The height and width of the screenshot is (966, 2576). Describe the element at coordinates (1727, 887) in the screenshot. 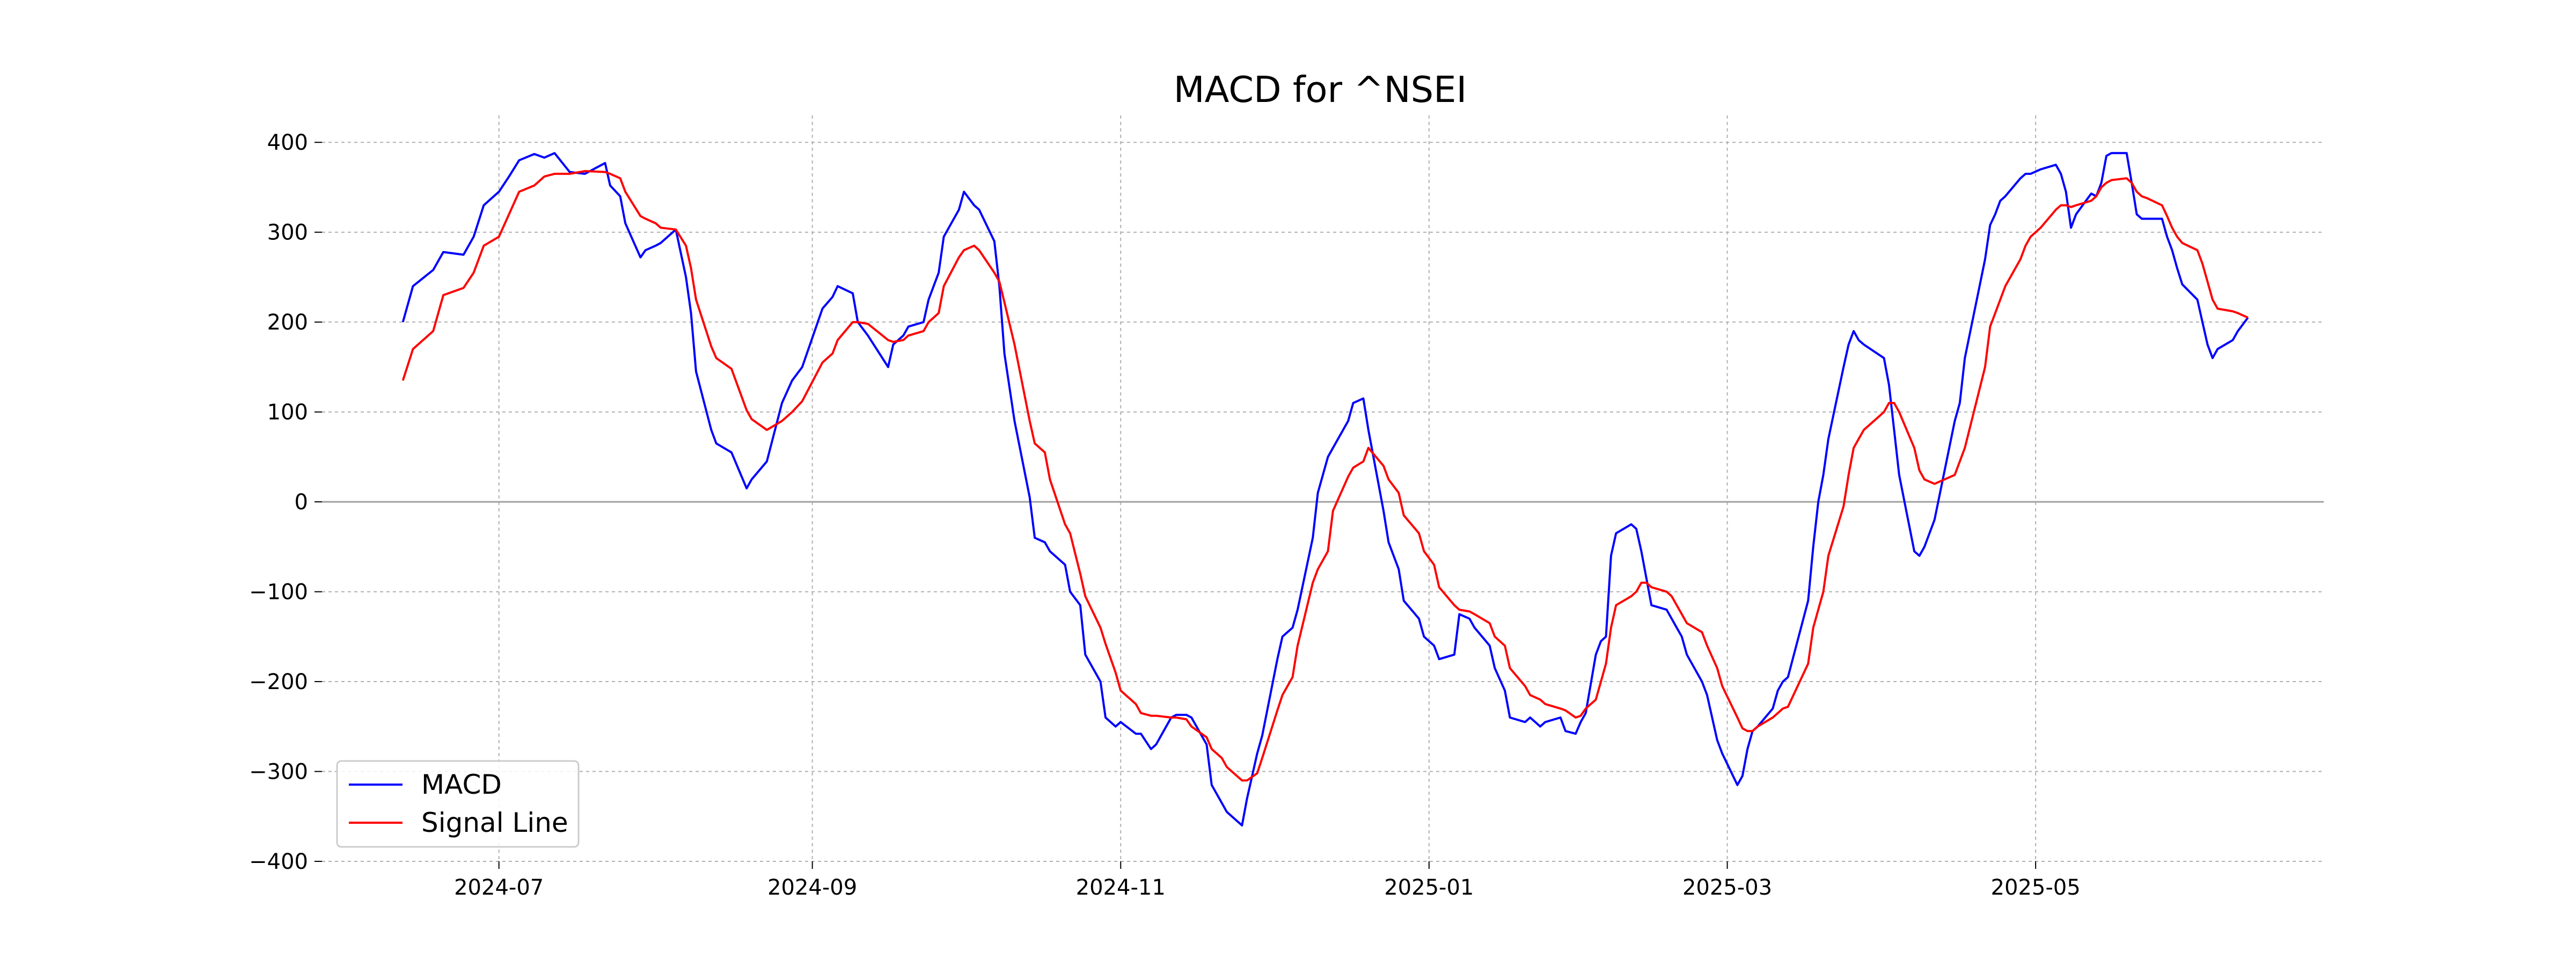

I see `x-tick-label: 2025-03` at that location.